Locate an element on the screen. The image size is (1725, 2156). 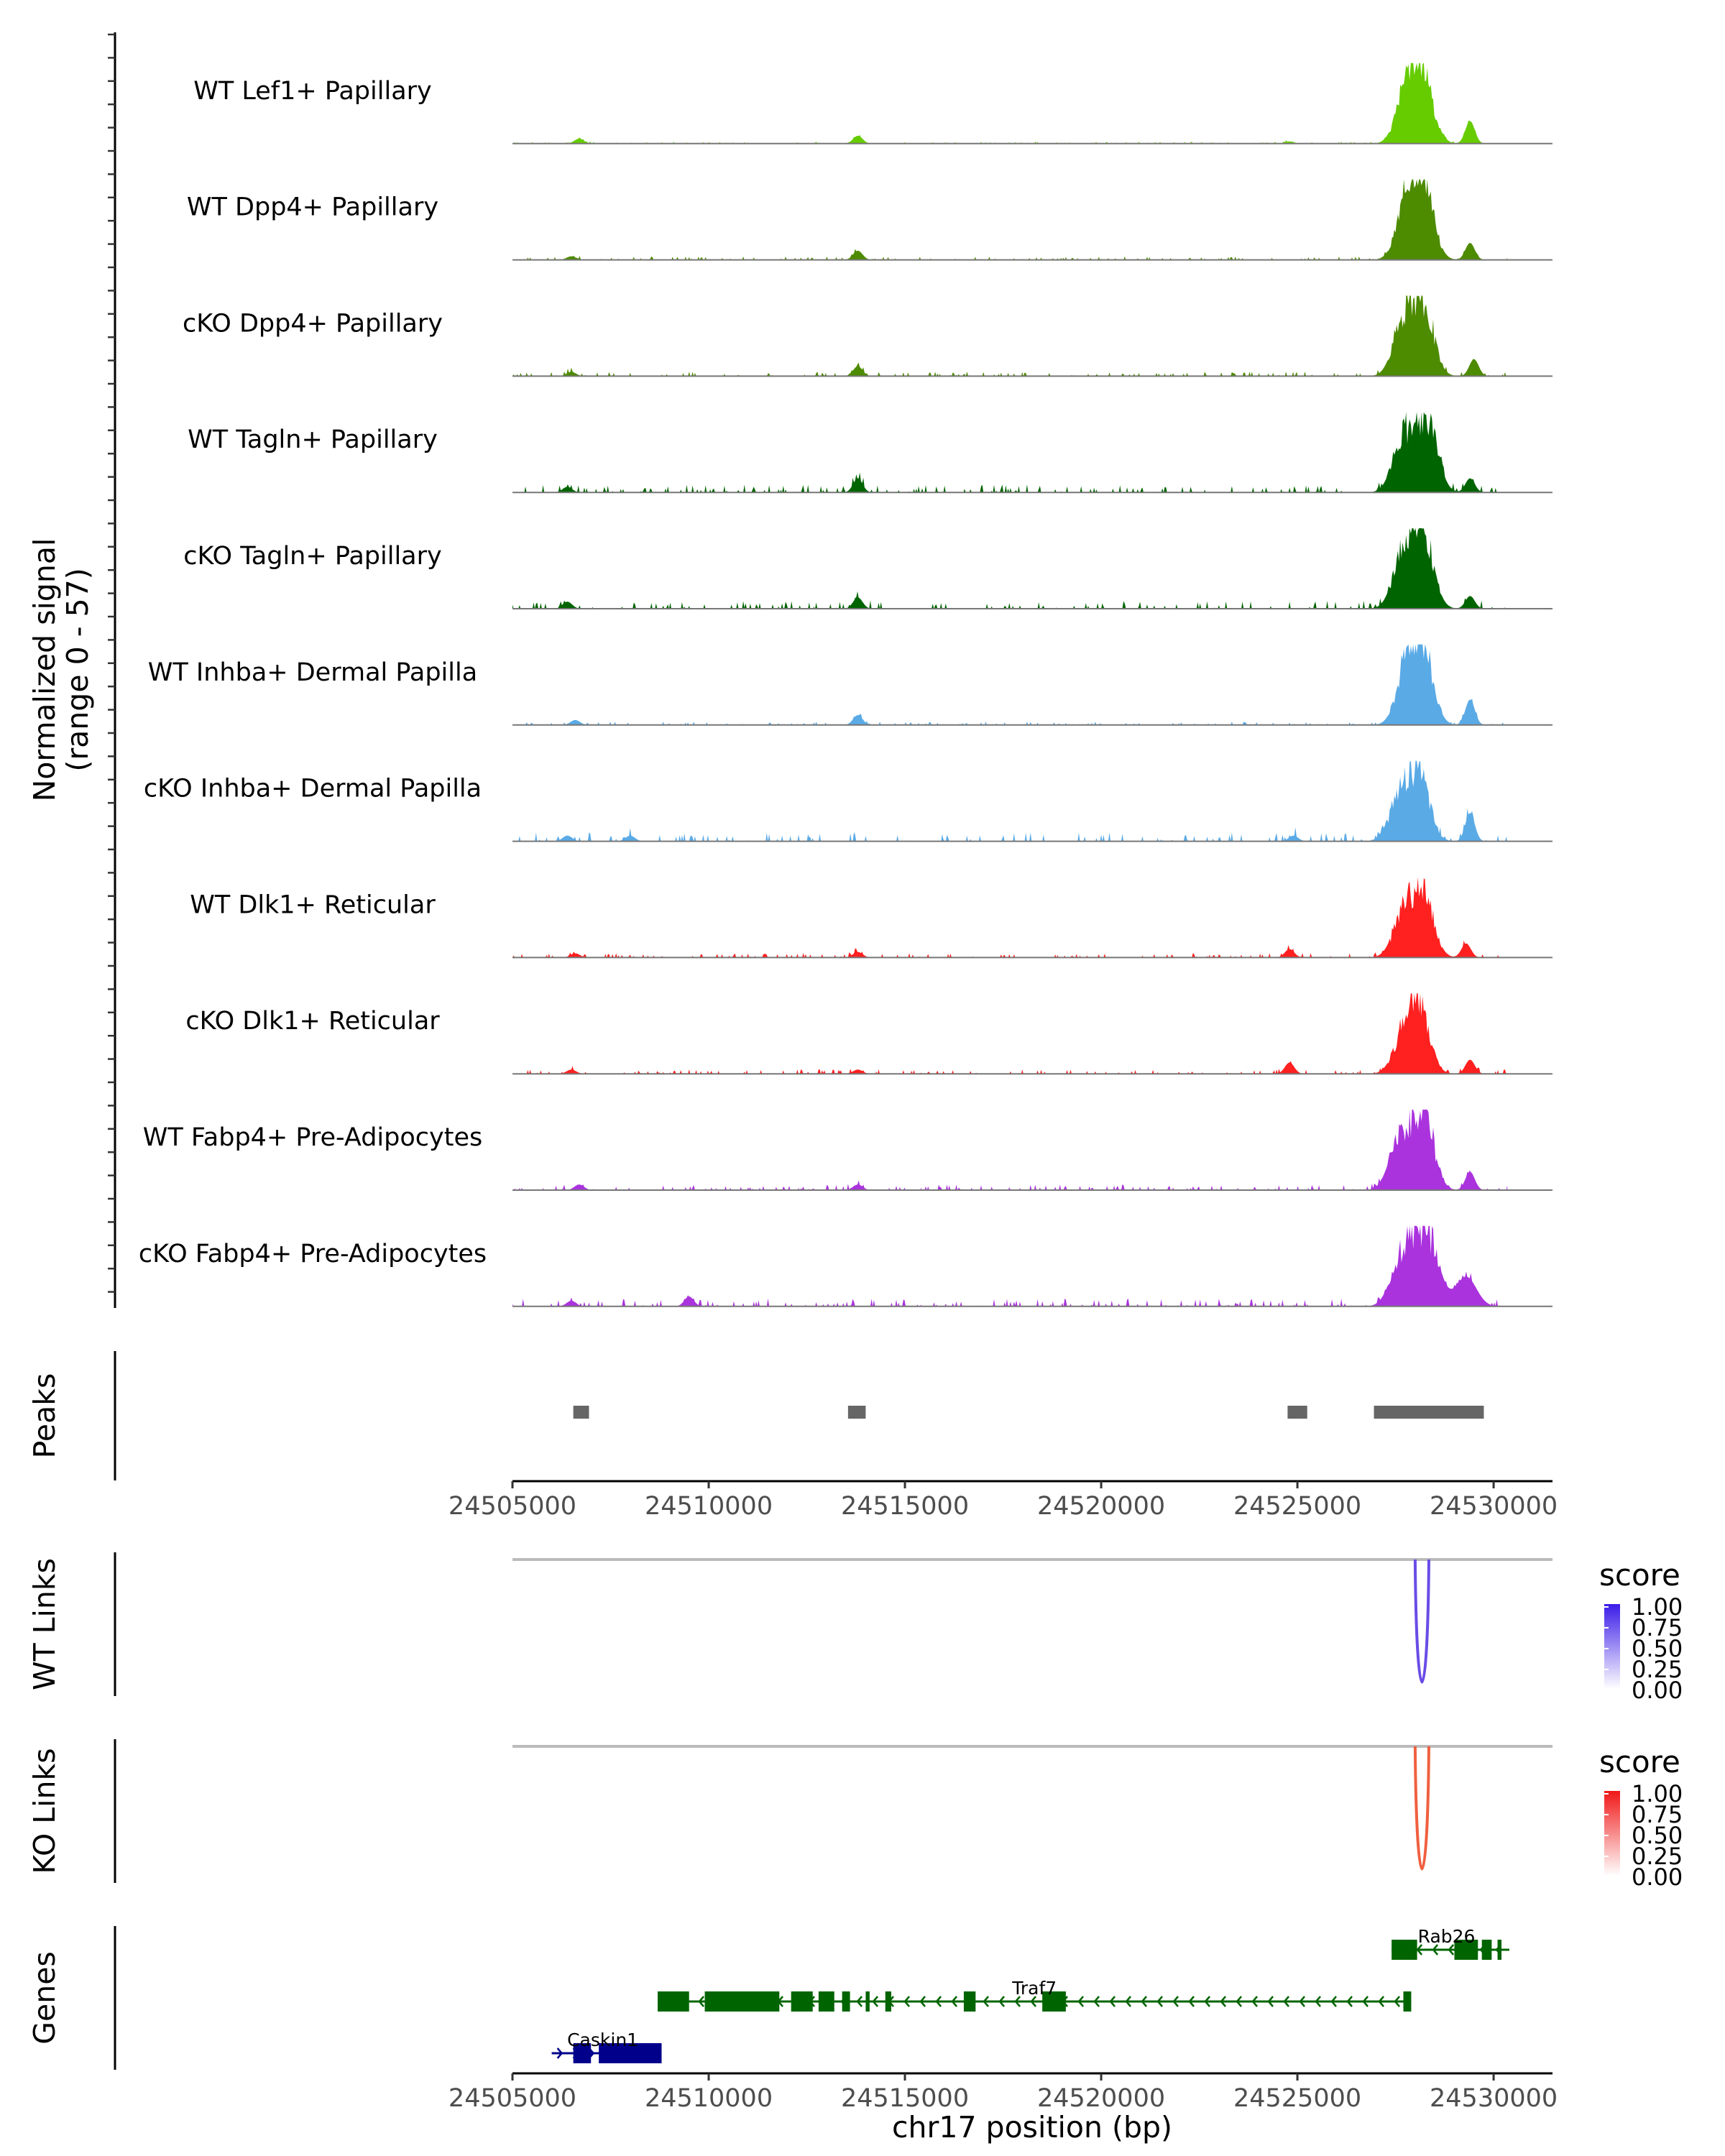
gene-model: Caskin1 is located at coordinates (606, 2046).